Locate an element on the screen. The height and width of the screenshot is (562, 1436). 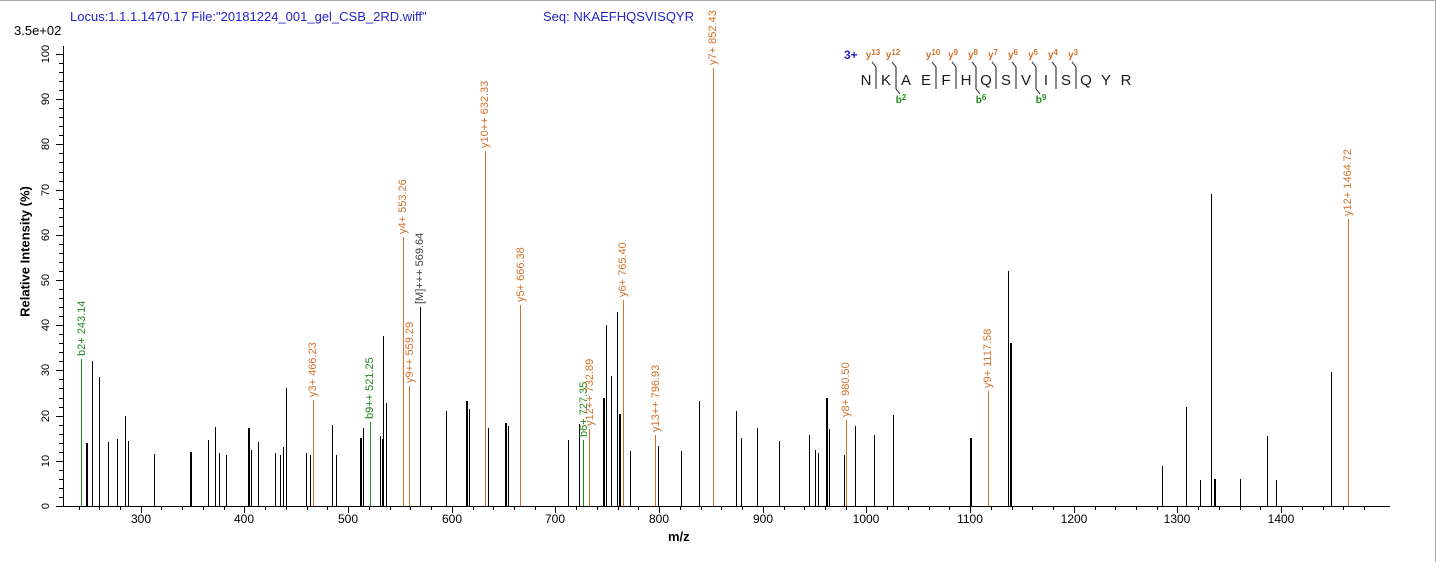
peptide-residue: I is located at coordinates (1046, 80).